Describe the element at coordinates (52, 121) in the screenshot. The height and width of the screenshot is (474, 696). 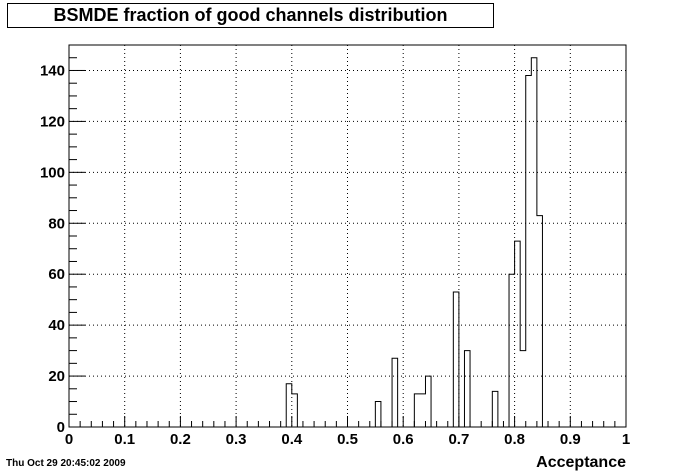
I see `y-tick-label: 120` at that location.